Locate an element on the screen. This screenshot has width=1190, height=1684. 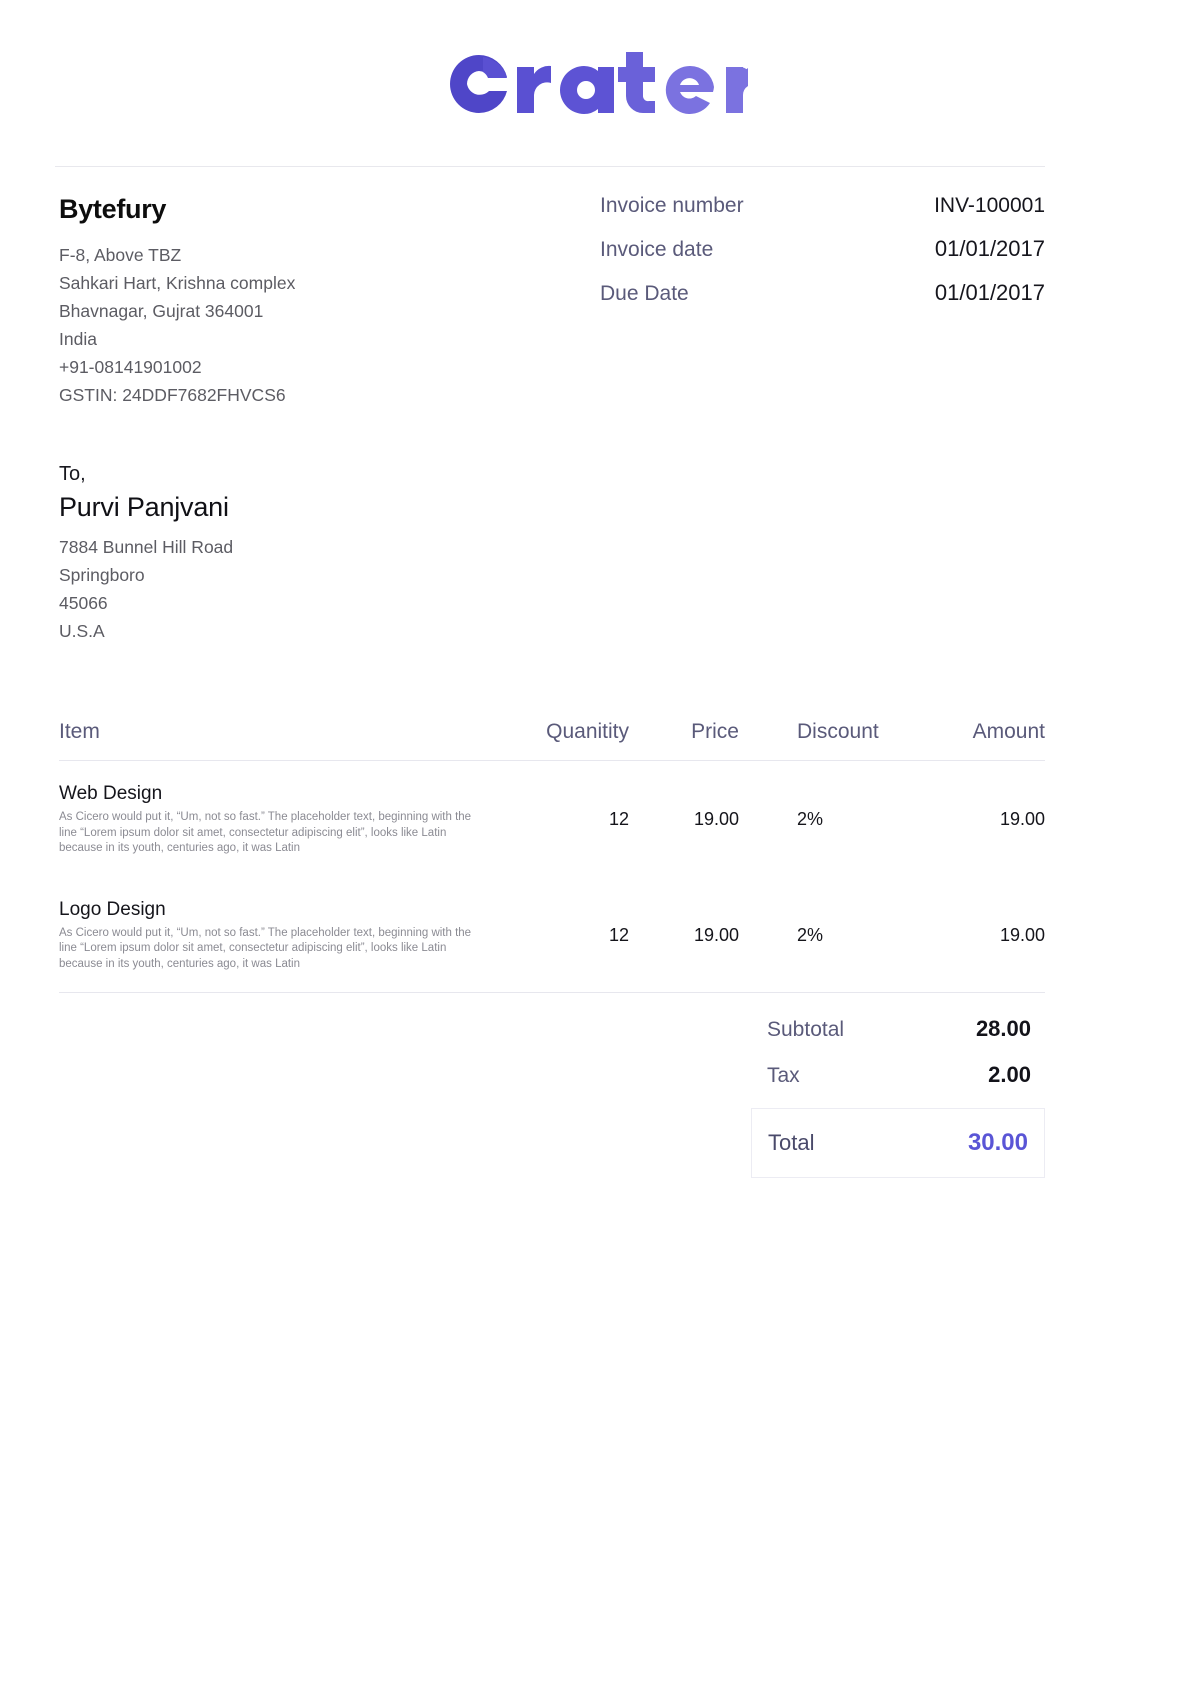
column-header-price: Price is located at coordinates (715, 731).